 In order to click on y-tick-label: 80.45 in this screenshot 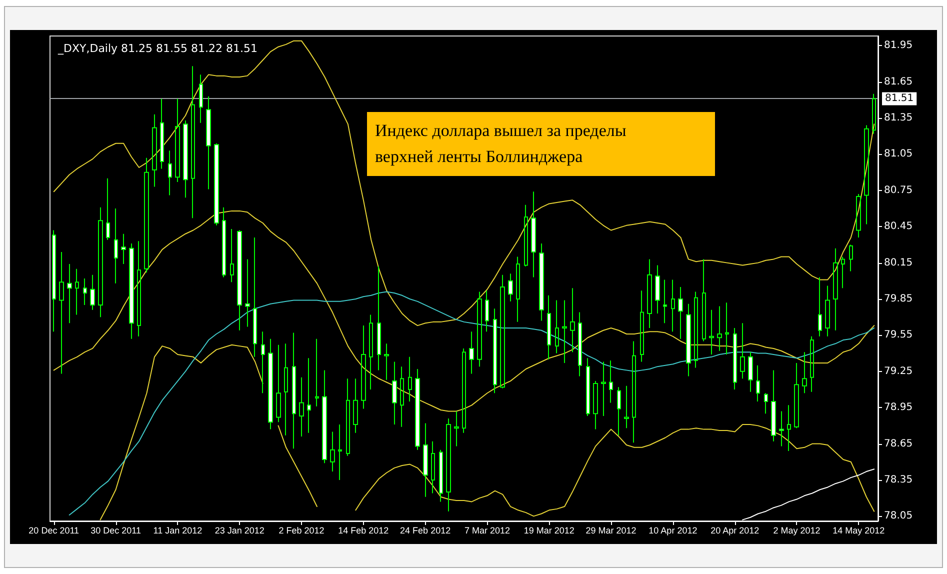, I will do `click(898, 226)`.